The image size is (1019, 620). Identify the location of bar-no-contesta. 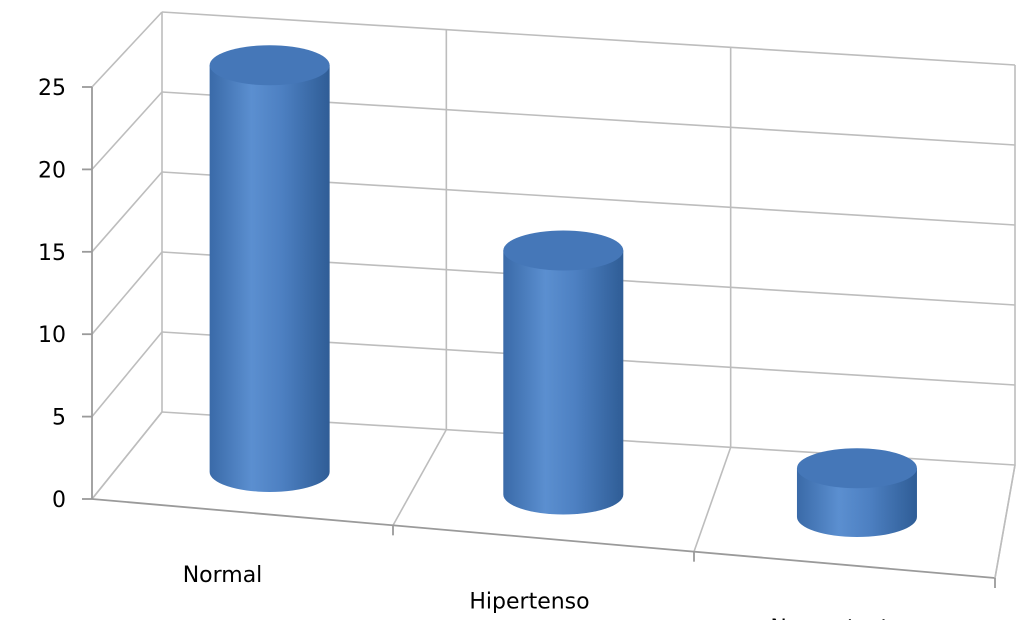
(856, 493).